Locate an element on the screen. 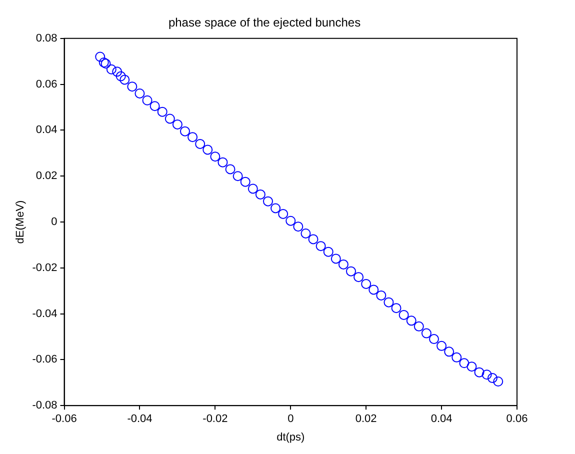 This screenshot has height=454, width=575. y-tick-label: 0.08 is located at coordinates (47, 38).